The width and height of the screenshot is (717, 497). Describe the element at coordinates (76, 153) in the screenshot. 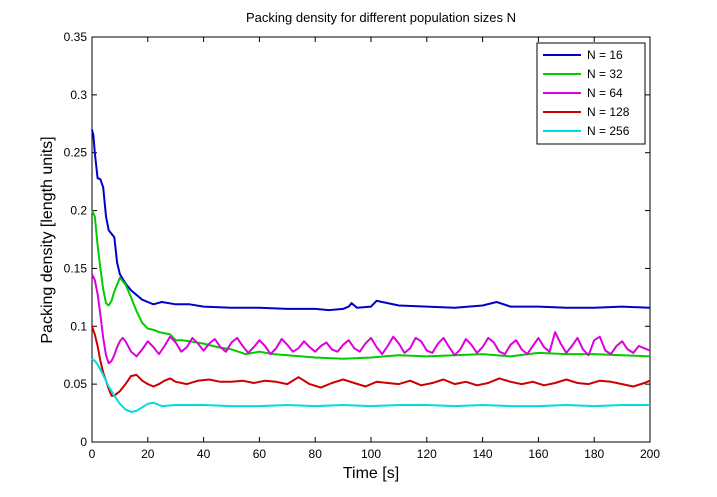

I see `y-tick-label: 0.25` at that location.